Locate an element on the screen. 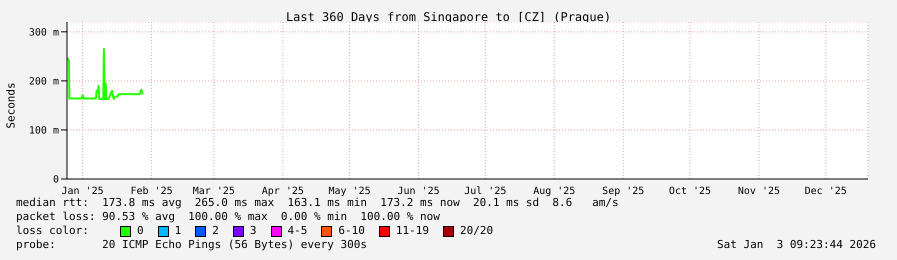  legend-label: 0 is located at coordinates (140, 231).